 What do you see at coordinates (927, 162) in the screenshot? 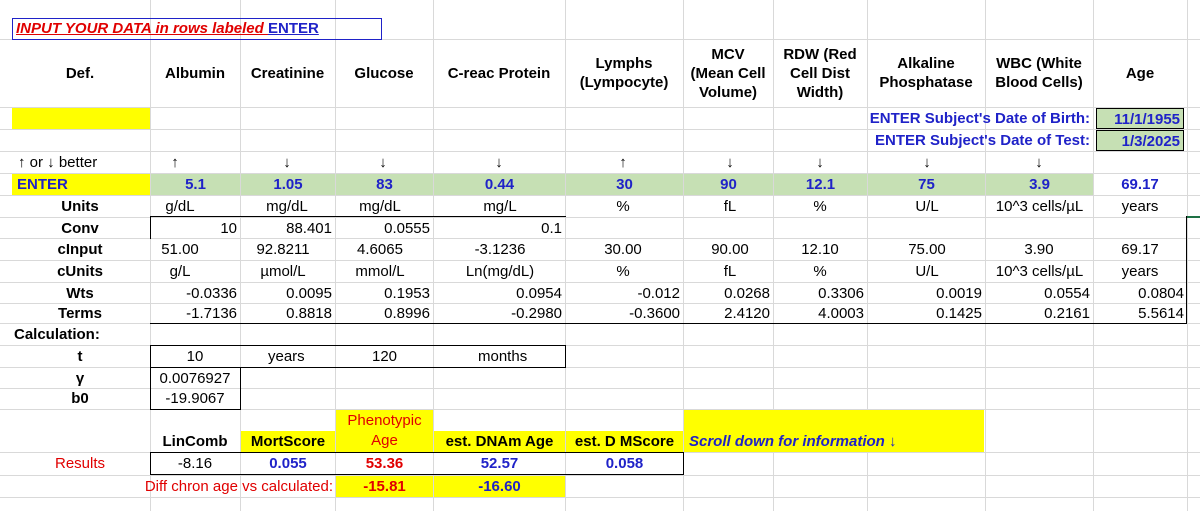
I see `better-alkaline: ↓` at bounding box center [927, 162].